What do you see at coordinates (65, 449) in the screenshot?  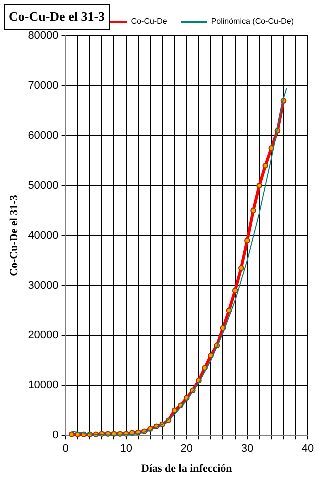 I see `x-tick-label: 0` at bounding box center [65, 449].